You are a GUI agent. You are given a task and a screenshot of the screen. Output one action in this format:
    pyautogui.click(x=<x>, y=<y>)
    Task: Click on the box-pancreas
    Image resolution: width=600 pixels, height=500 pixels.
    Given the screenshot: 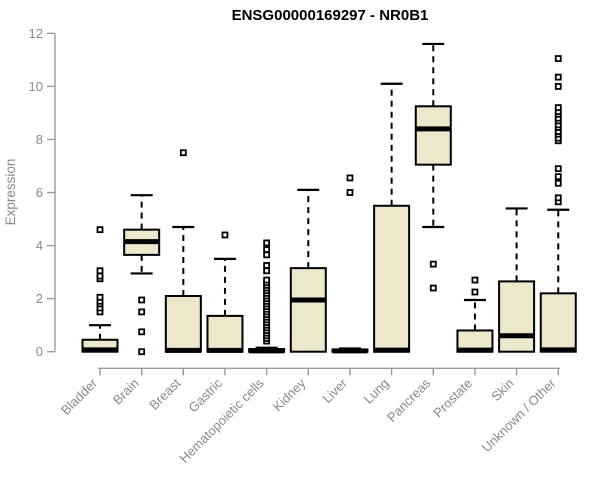 What is the action you would take?
    pyautogui.click(x=433, y=167)
    